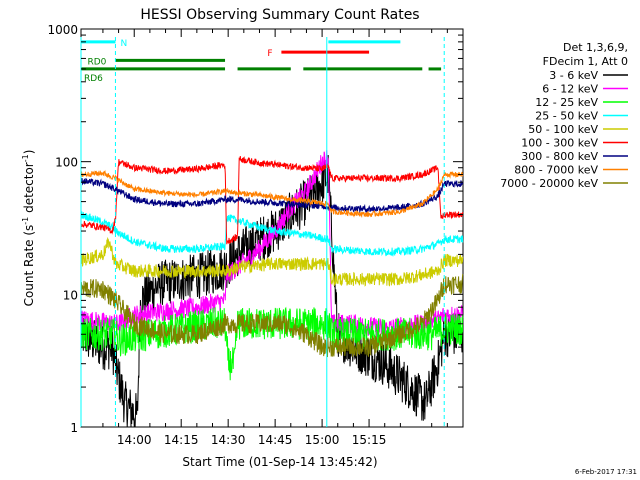 The image size is (640, 480). I want to click on series-line-50-100-kev, so click(272, 261).